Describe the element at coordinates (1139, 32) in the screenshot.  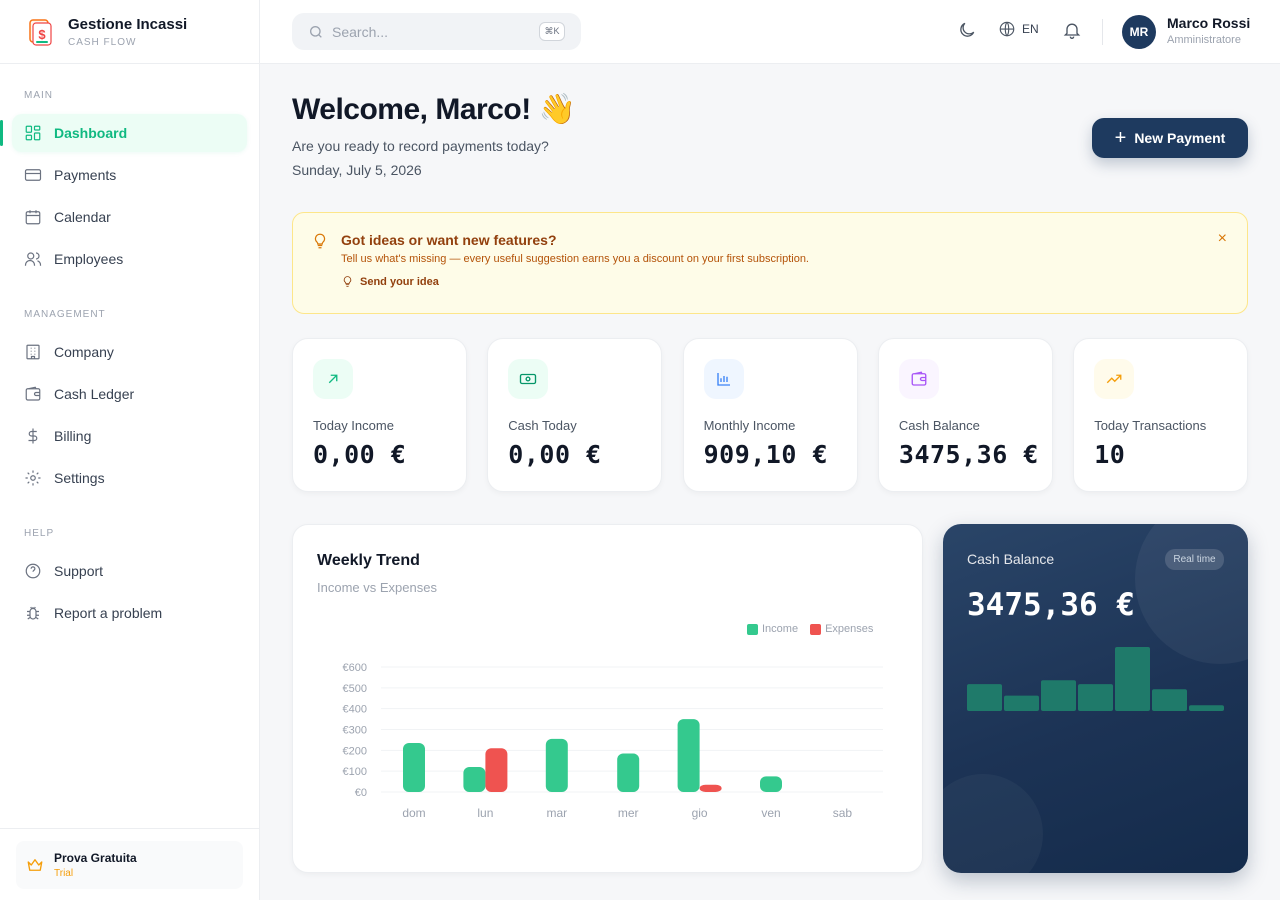
I see `avatar: MR` at that location.